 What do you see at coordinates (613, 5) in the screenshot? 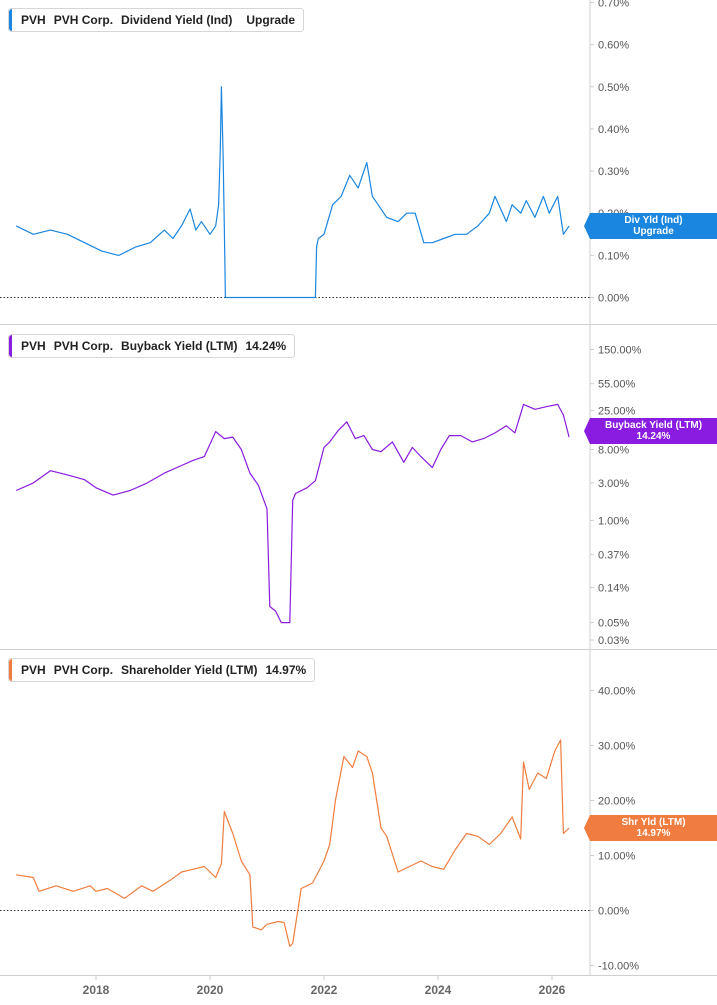
I see `y-tick-label: 0.70%` at bounding box center [613, 5].